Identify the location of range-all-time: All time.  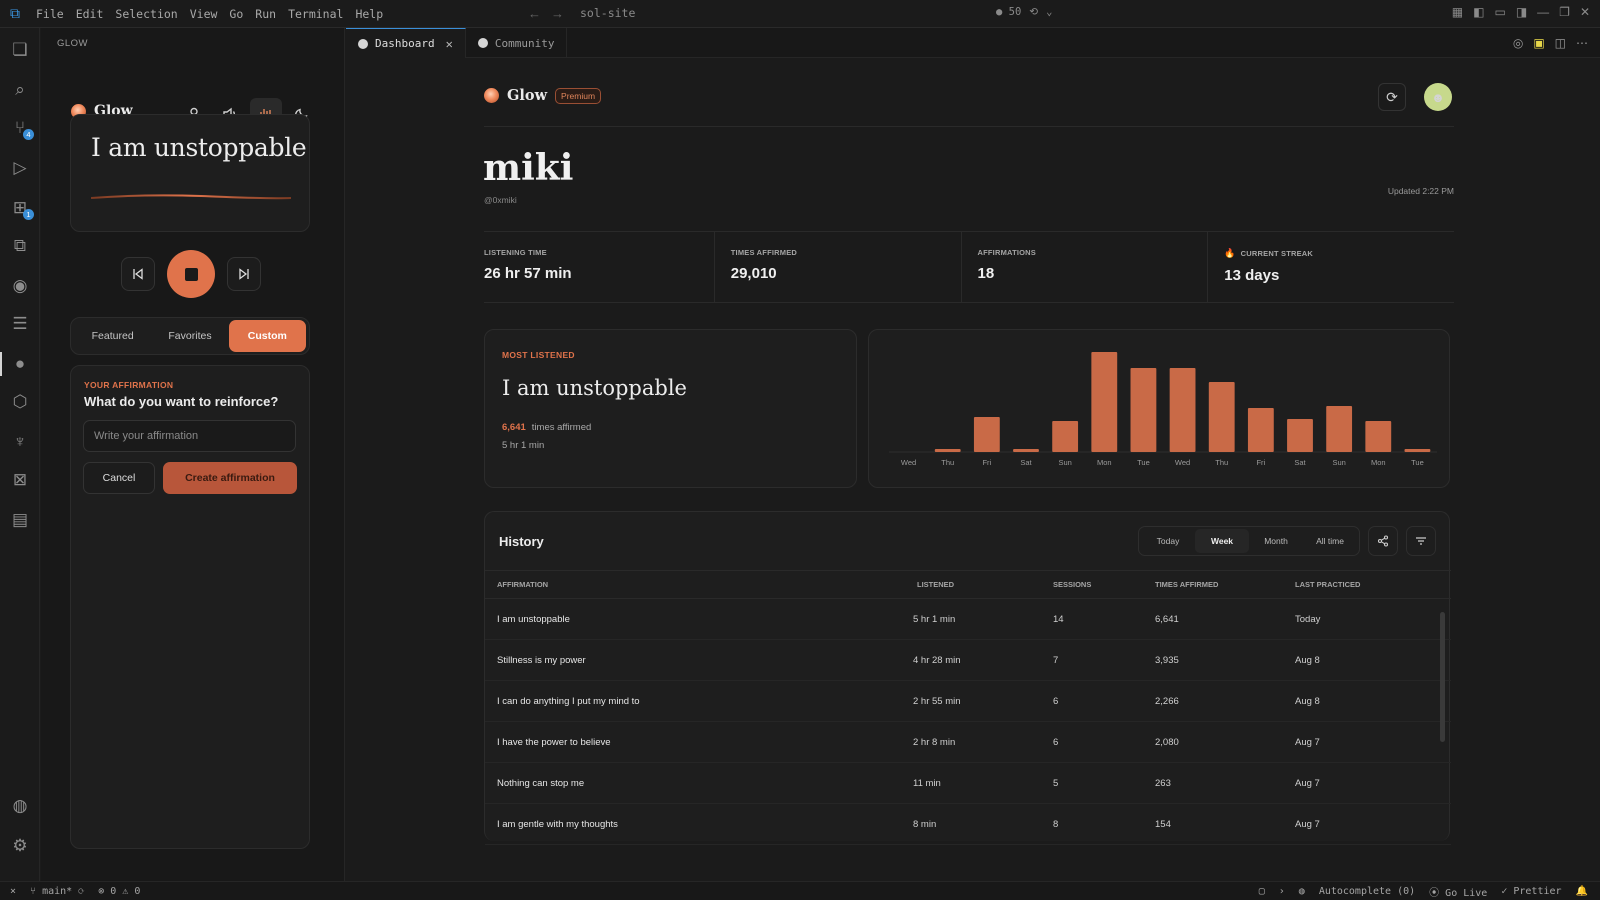
(1330, 541).